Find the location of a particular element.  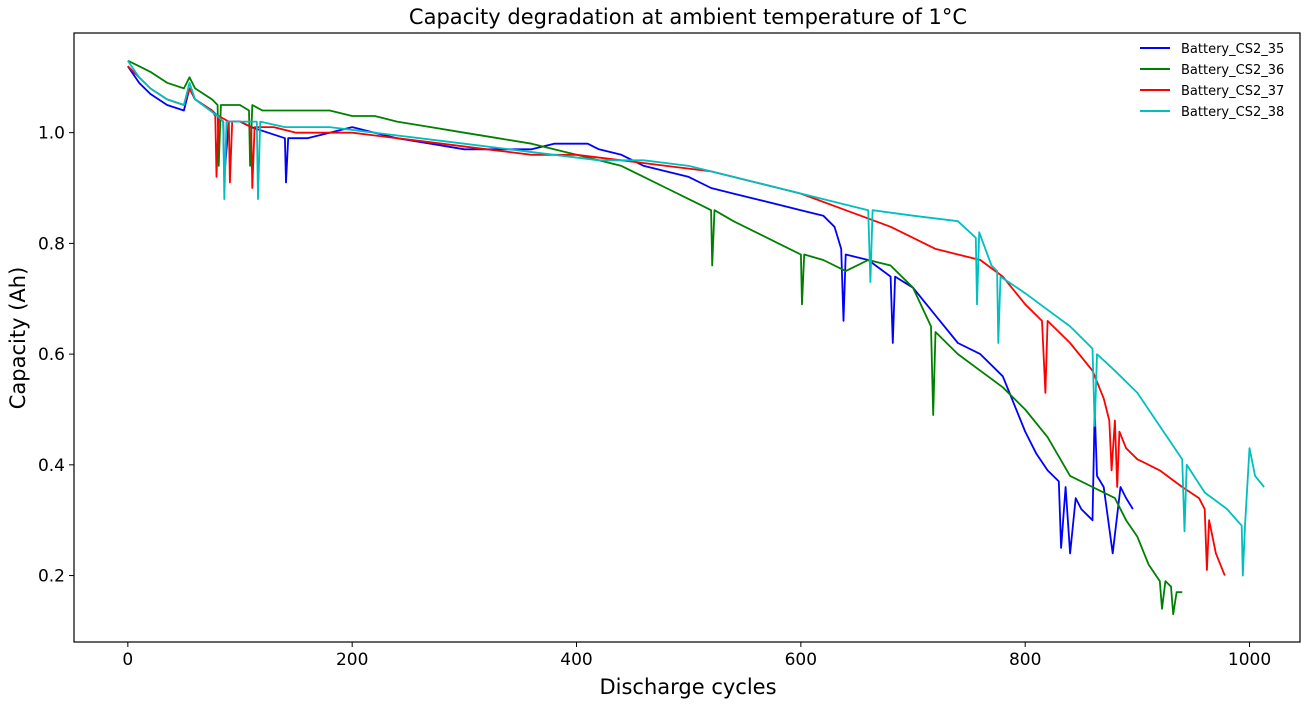

legend-label: Battery_CS2_38 is located at coordinates (1232, 112).